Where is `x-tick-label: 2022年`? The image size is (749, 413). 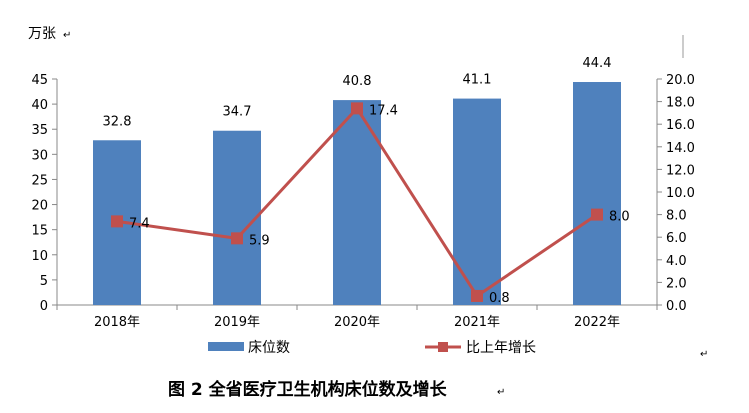 x-tick-label: 2022年 is located at coordinates (597, 322).